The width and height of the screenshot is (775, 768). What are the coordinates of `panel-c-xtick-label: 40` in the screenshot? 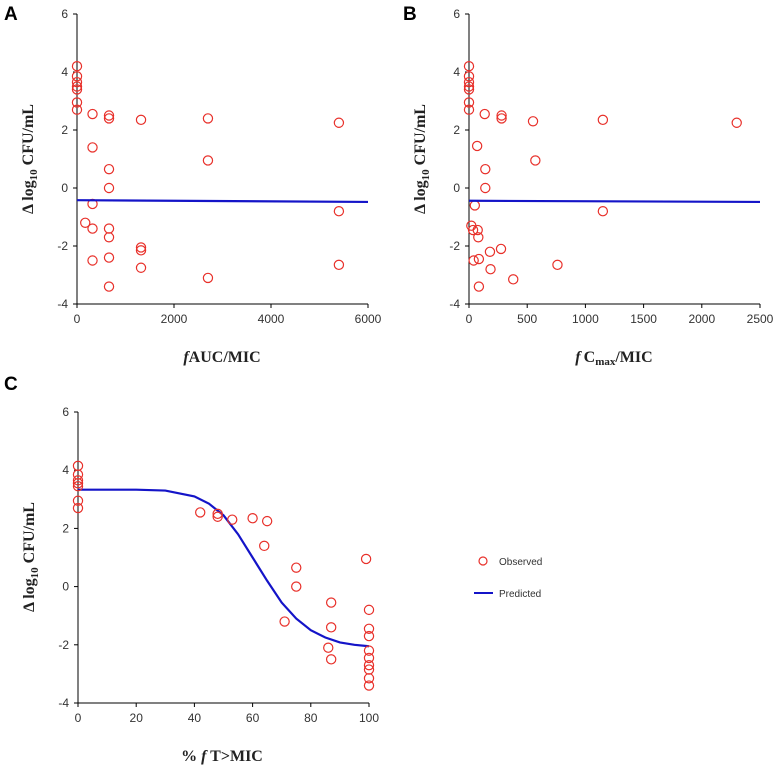 It's located at (195, 718).